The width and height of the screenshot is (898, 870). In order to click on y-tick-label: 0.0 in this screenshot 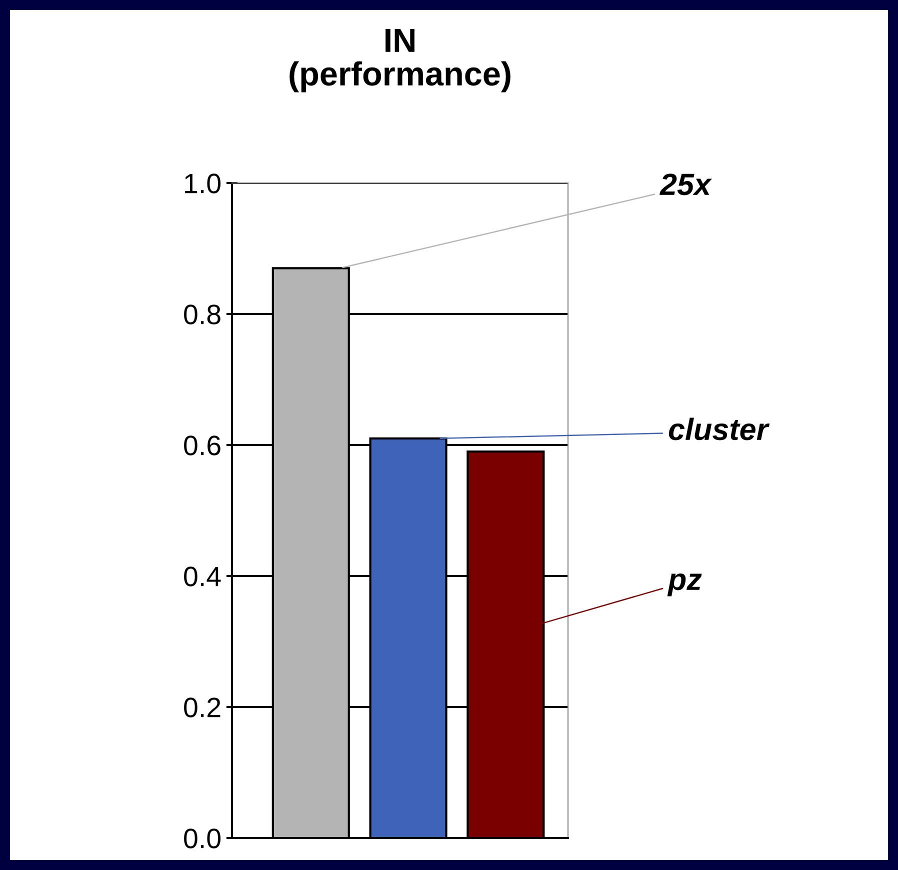, I will do `click(202, 838)`.